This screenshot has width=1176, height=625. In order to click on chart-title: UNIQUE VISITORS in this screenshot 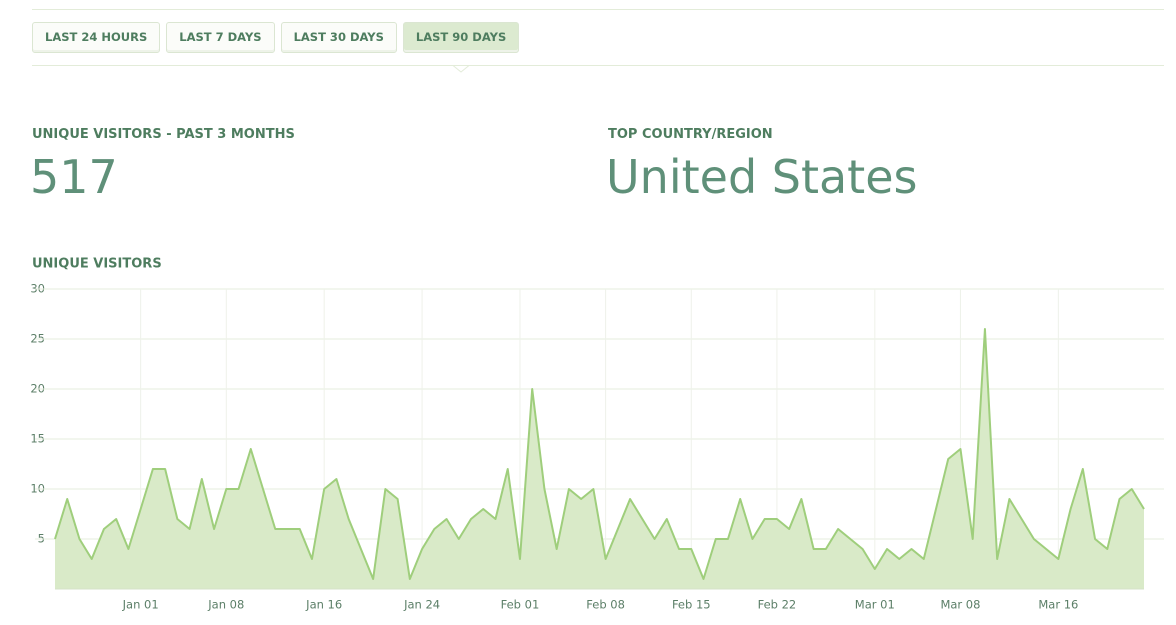, I will do `click(97, 264)`.